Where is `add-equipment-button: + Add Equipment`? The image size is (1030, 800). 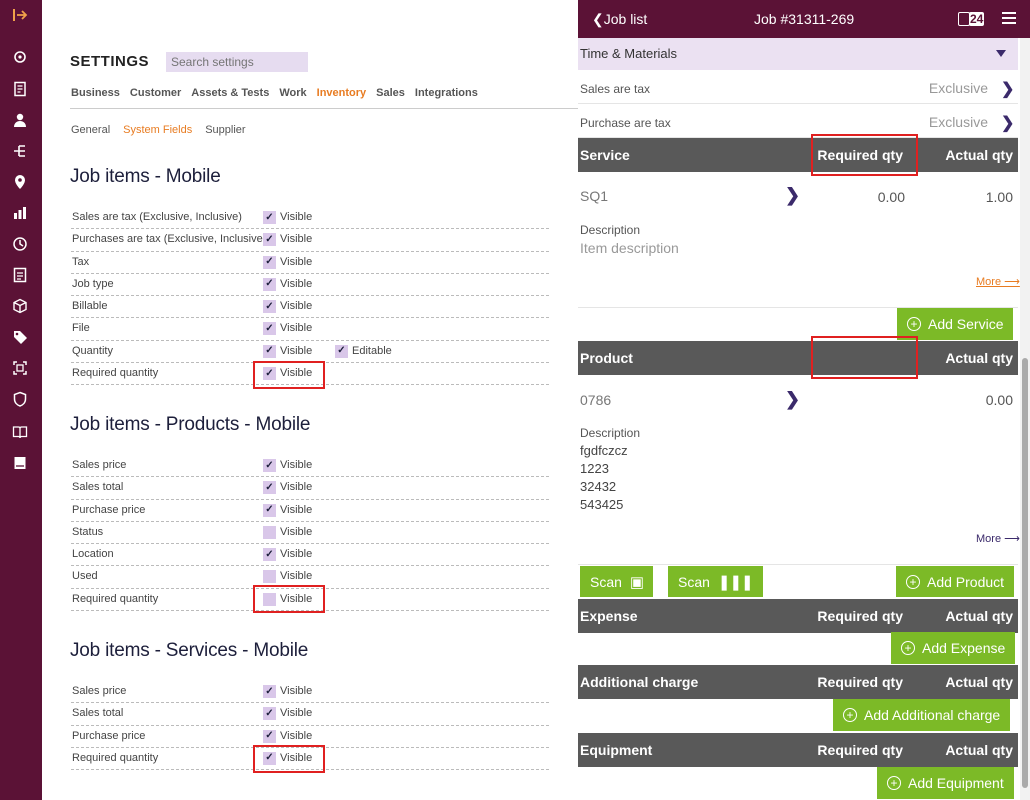
add-equipment-button: + Add Equipment is located at coordinates (945, 783).